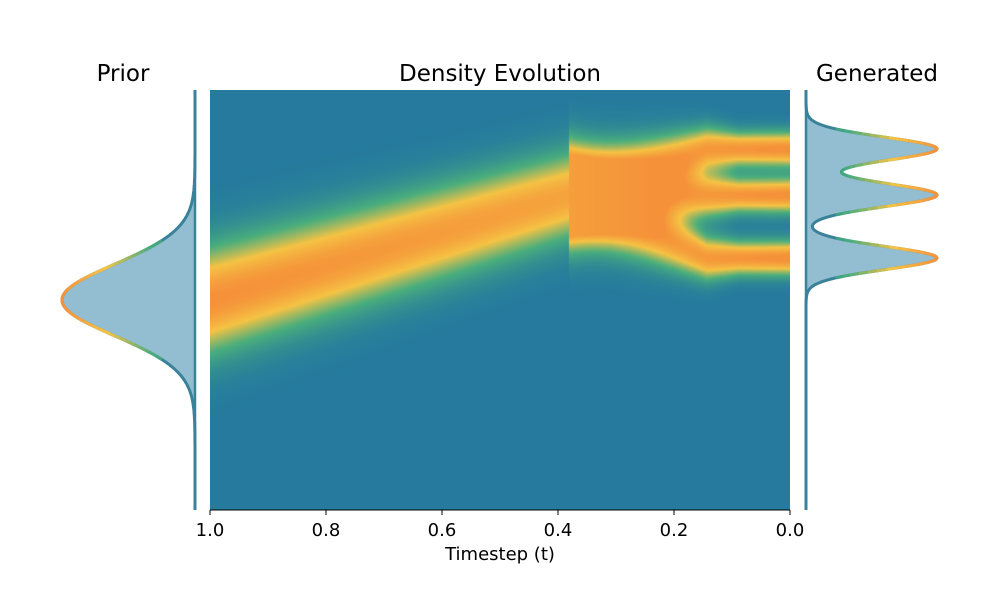 The image size is (1000, 600). What do you see at coordinates (210, 530) in the screenshot?
I see `x-tick-label: 1.0` at bounding box center [210, 530].